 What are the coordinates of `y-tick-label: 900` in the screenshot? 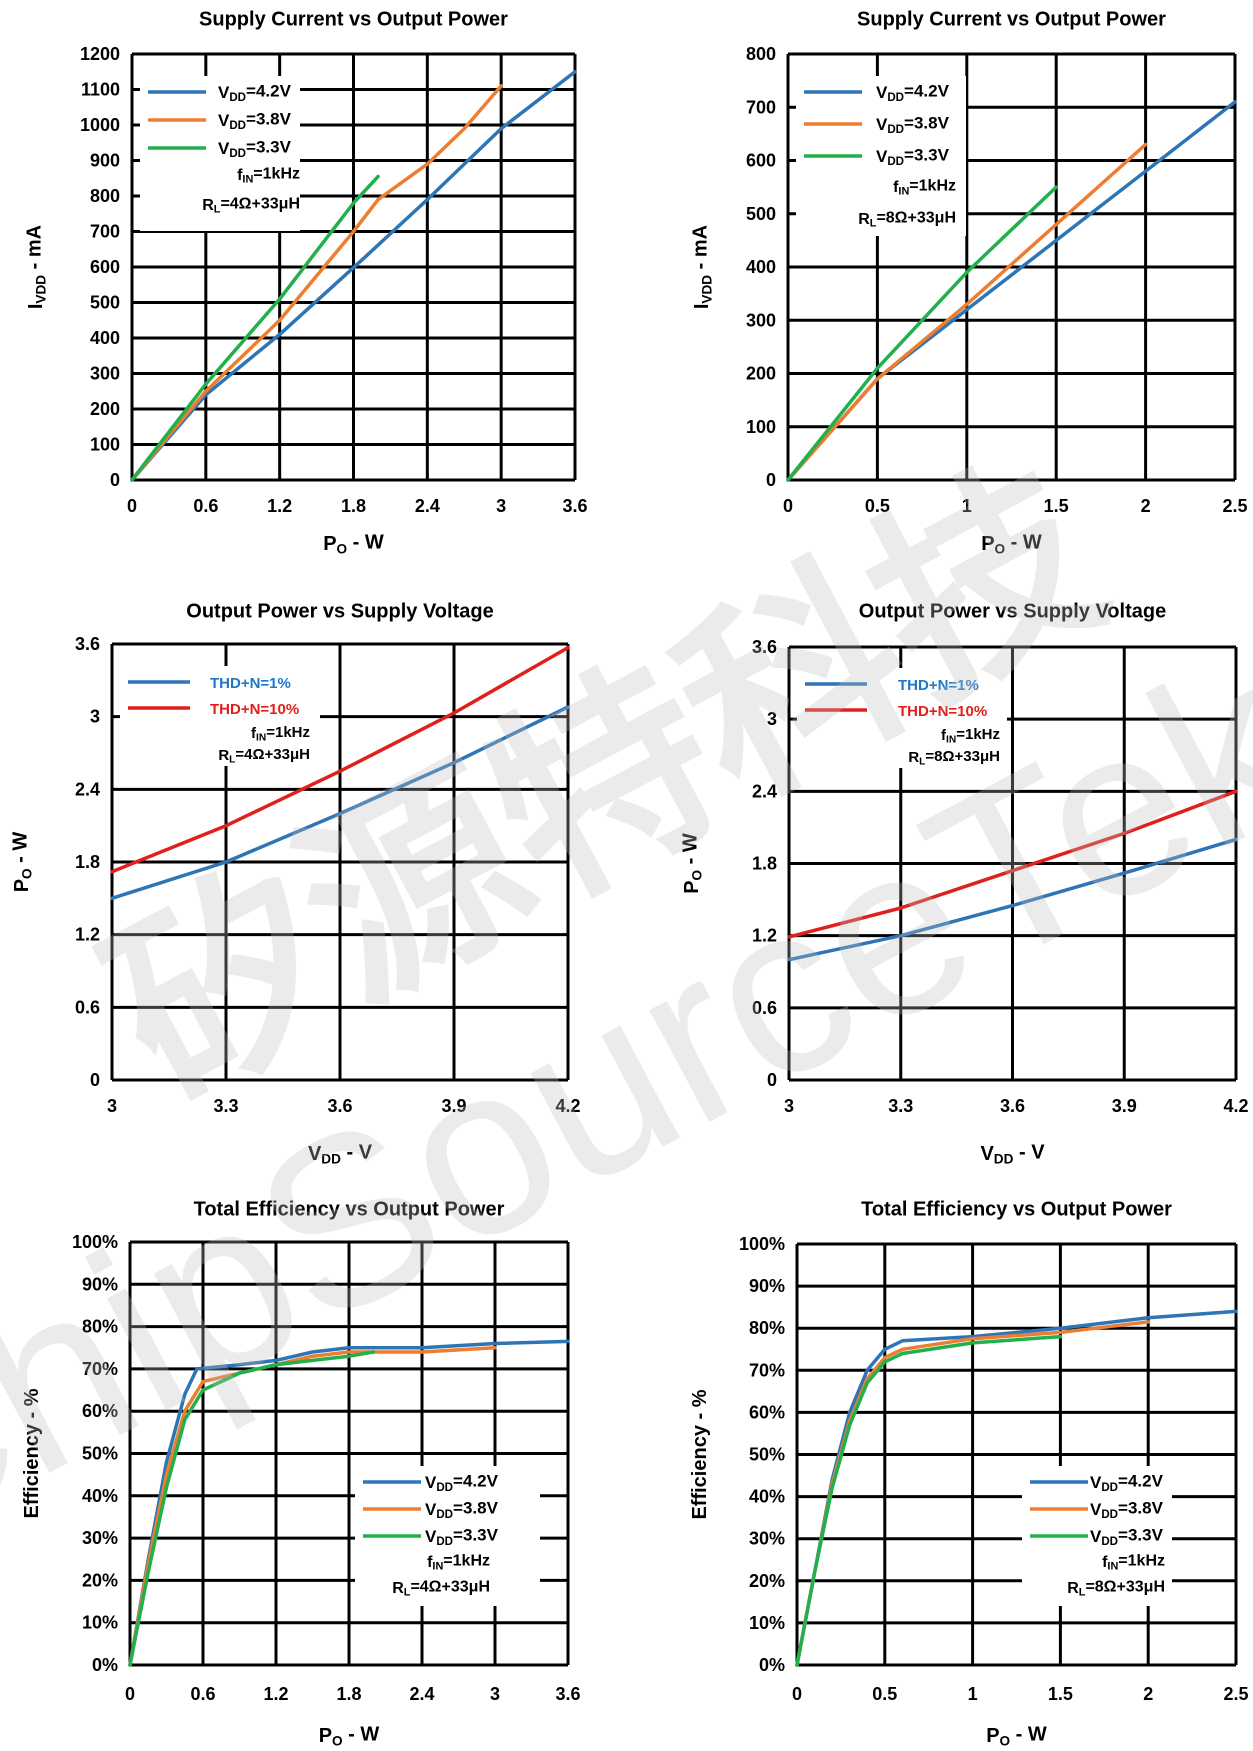 It's located at (105, 161).